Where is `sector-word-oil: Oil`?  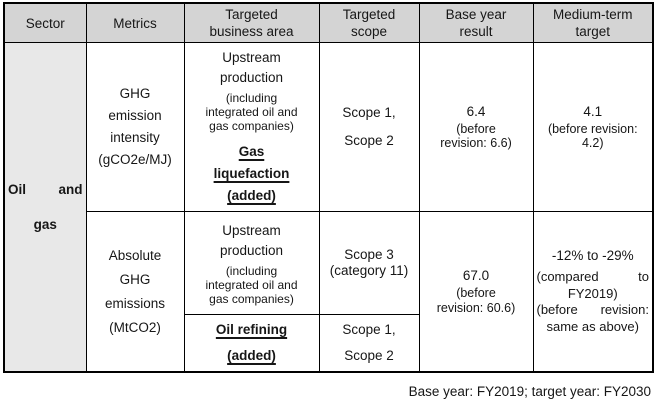
sector-word-oil: Oil is located at coordinates (17, 189).